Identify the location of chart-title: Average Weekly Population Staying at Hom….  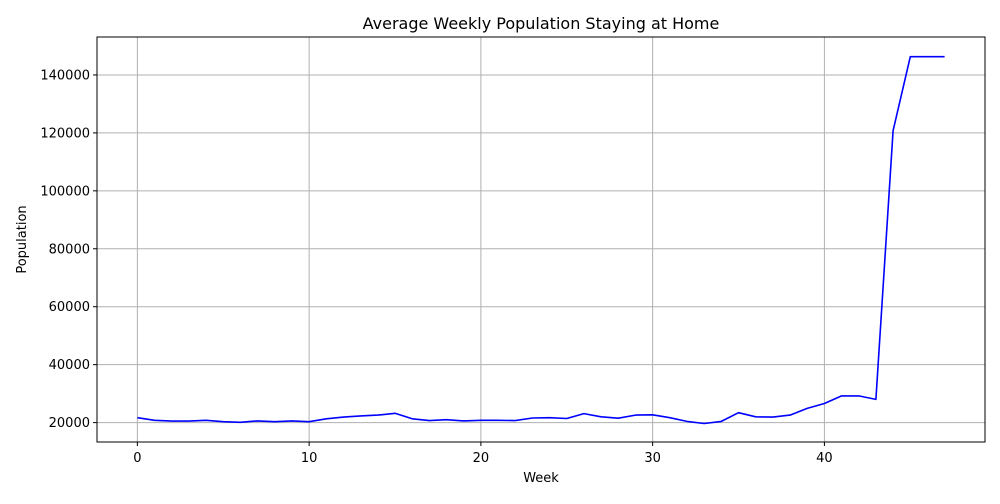
(541, 23).